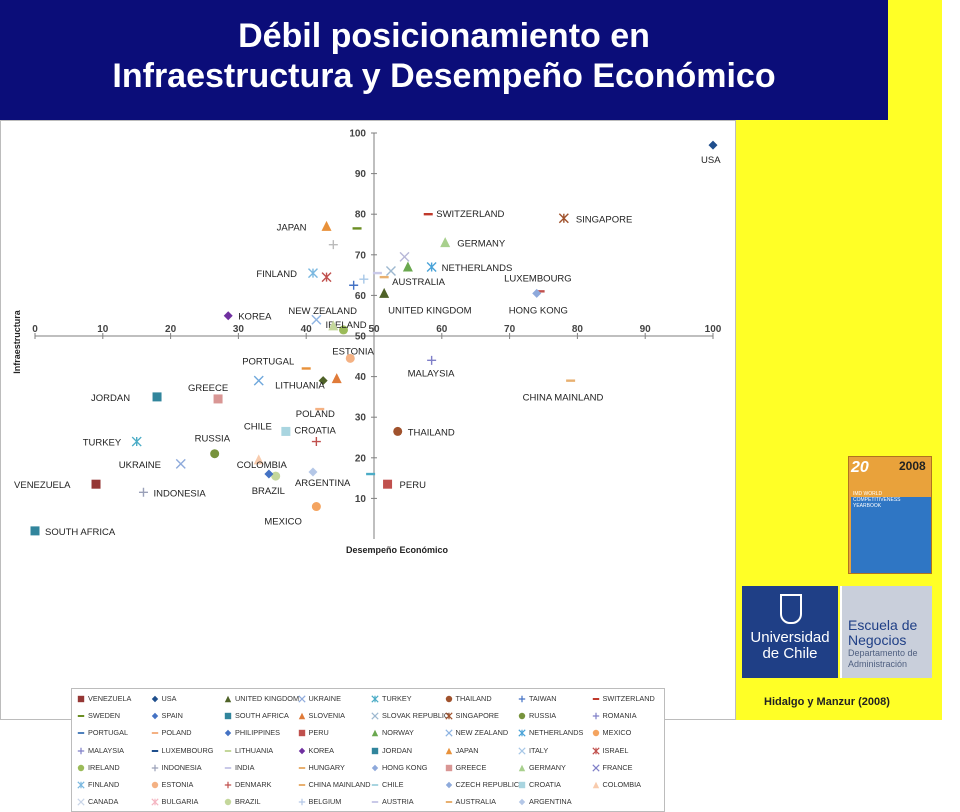 The image size is (960, 812). What do you see at coordinates (321, 750) in the screenshot?
I see `legend-label: KOREA` at bounding box center [321, 750].